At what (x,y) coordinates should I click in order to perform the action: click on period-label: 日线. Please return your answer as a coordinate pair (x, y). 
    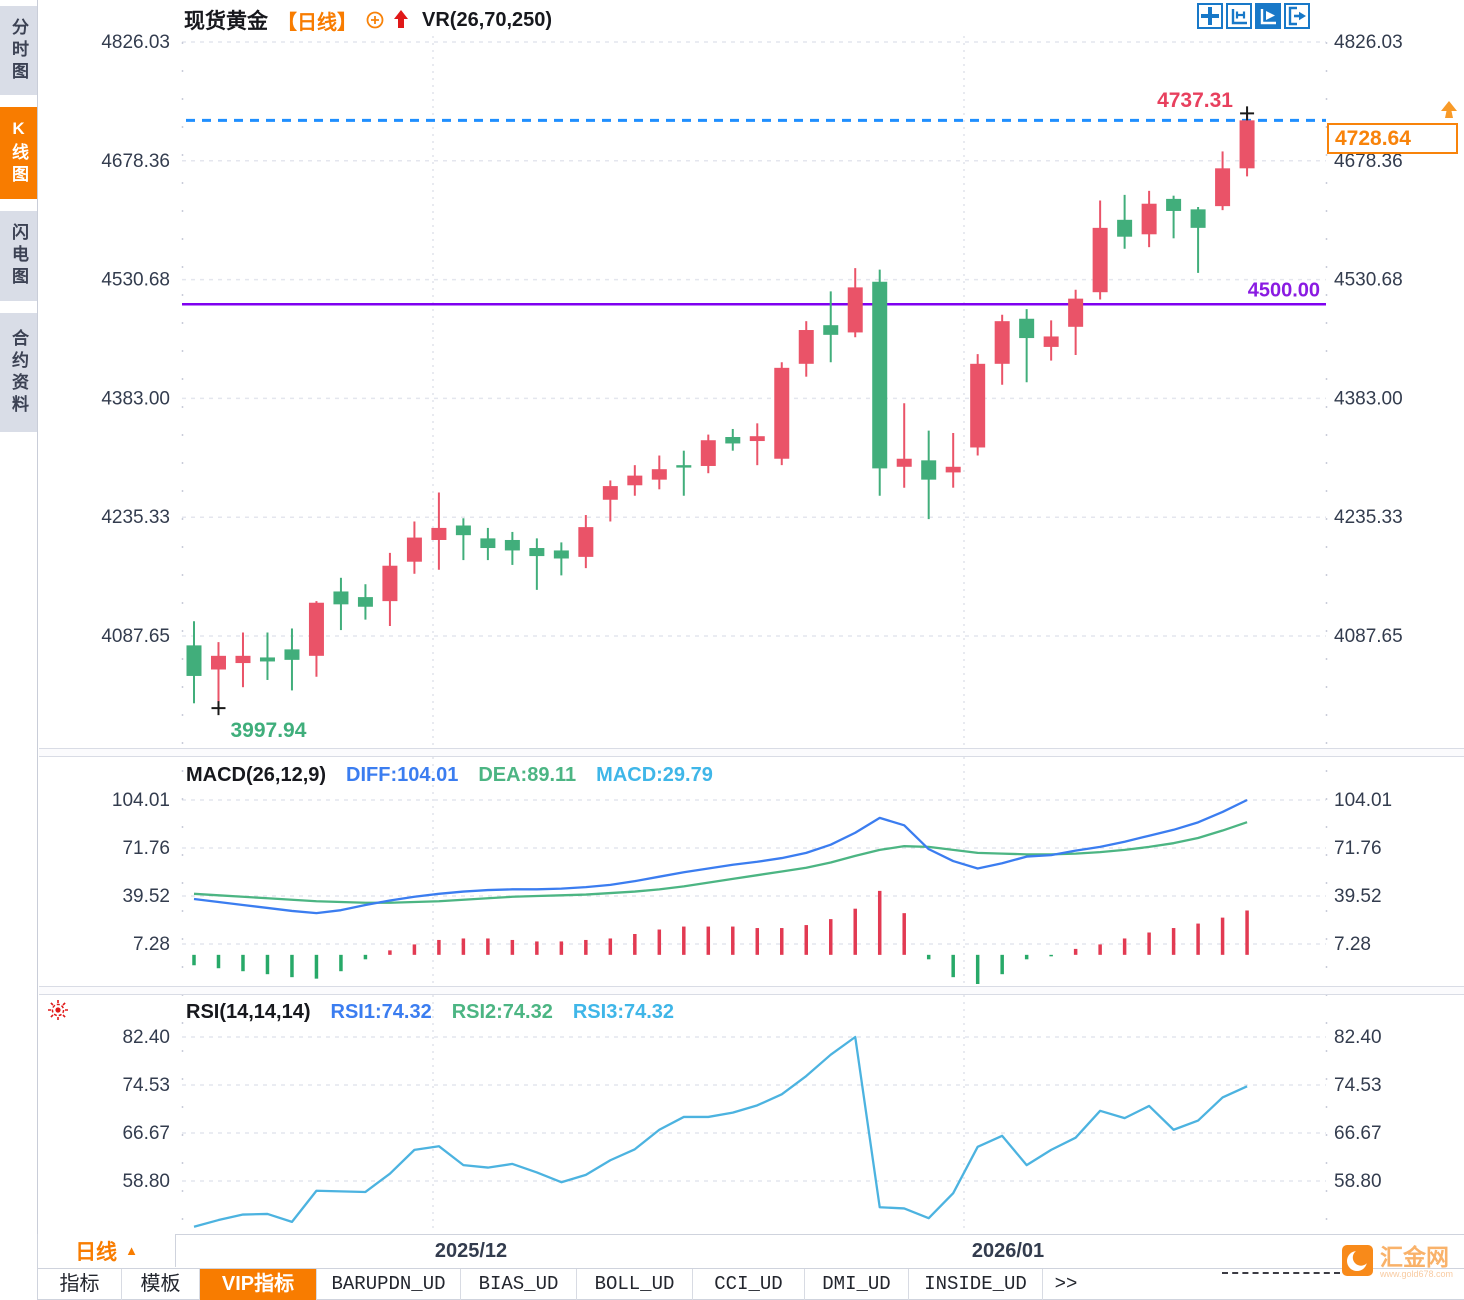
    Looking at the image, I should click on (96, 1252).